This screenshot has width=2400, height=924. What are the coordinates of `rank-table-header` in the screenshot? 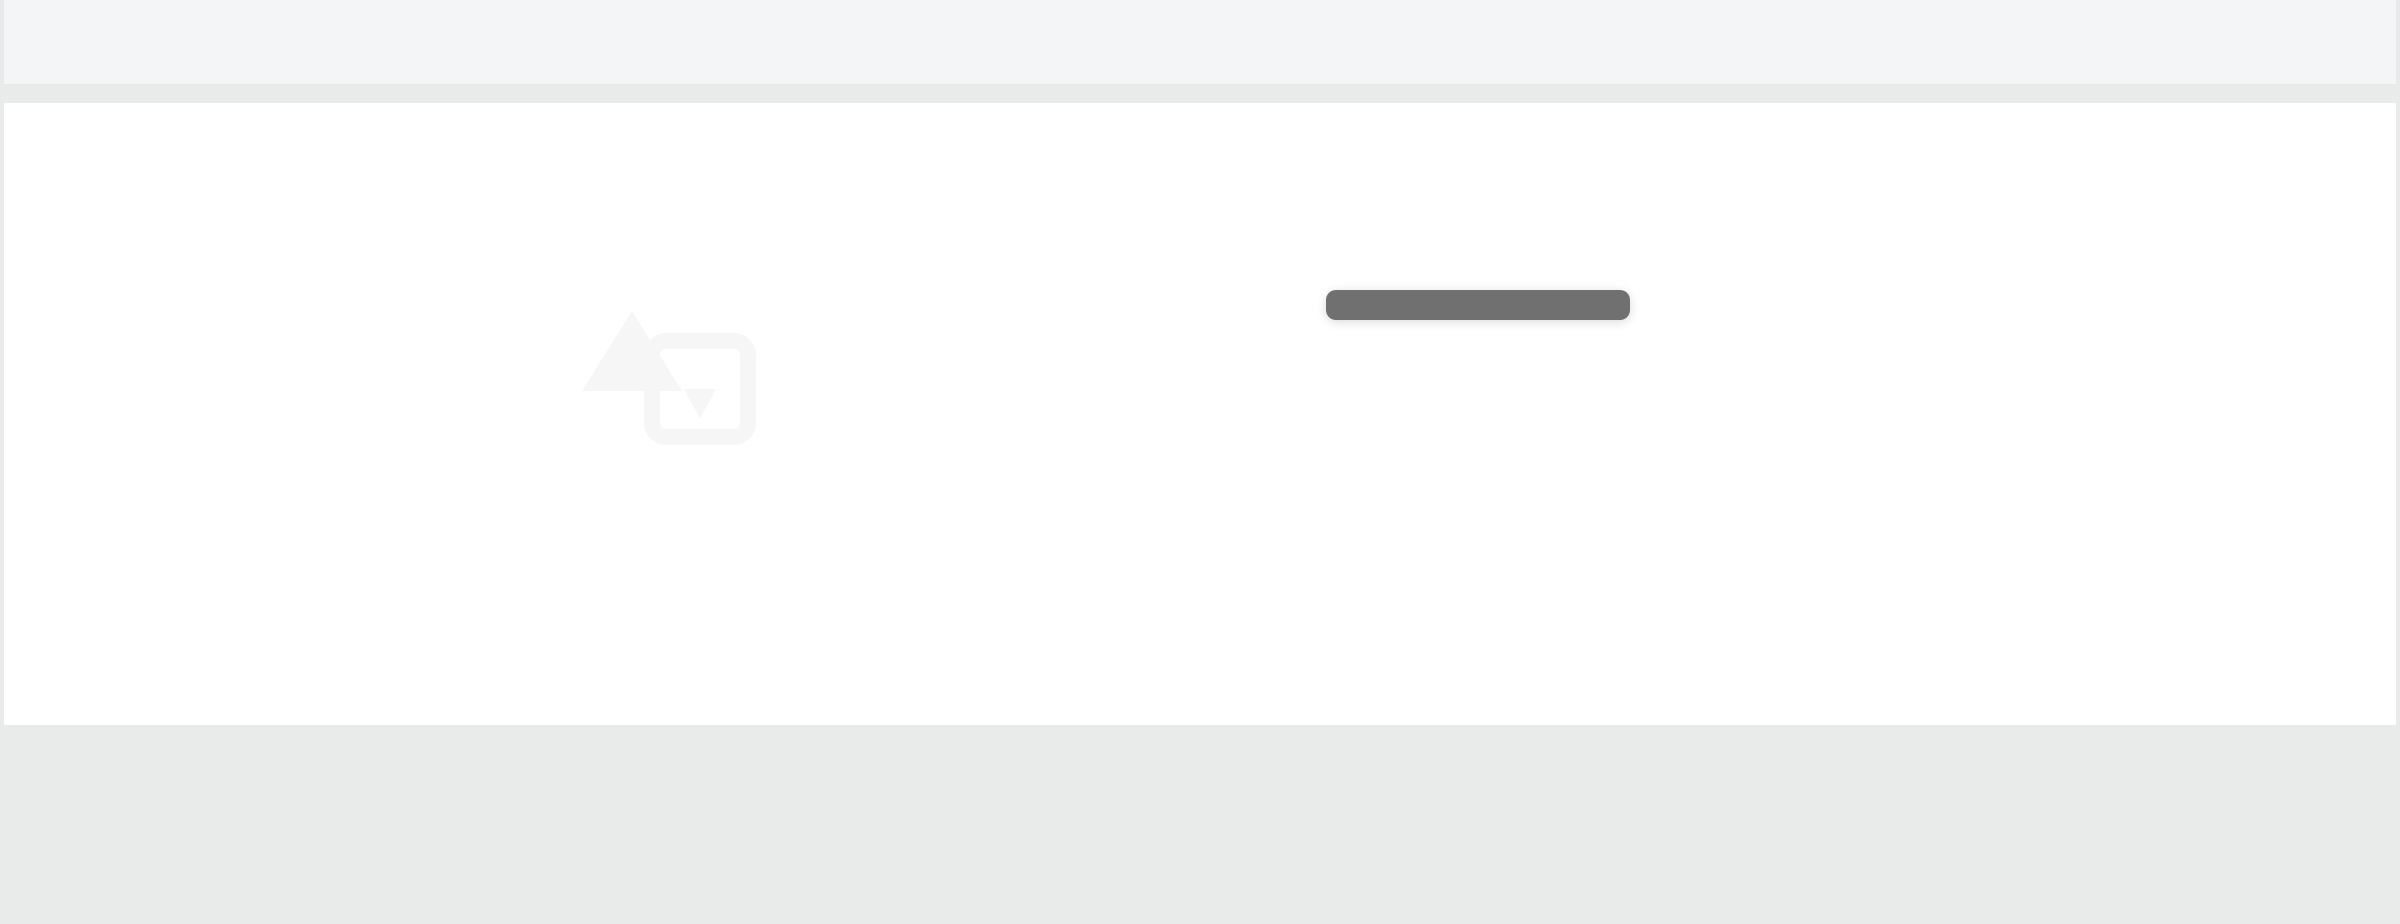 It's located at (1200, 42).